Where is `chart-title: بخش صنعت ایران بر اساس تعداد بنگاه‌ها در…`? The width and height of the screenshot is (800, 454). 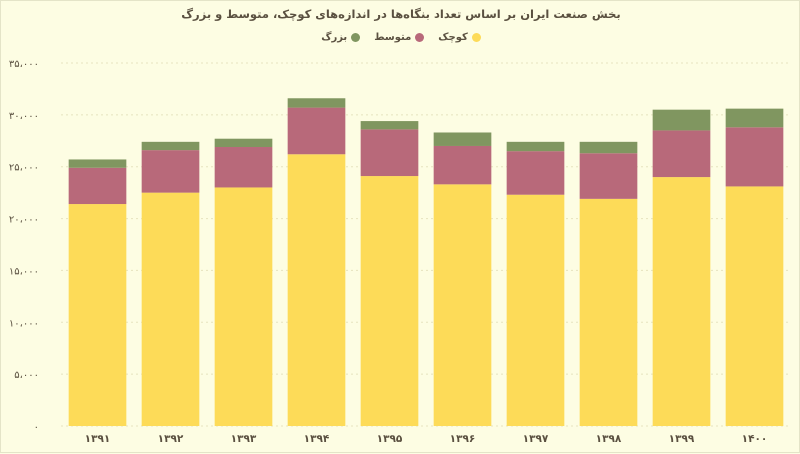
chart-title: بخش صنعت ایران بر اساس تعداد بنگاه‌ها در… is located at coordinates (401, 14).